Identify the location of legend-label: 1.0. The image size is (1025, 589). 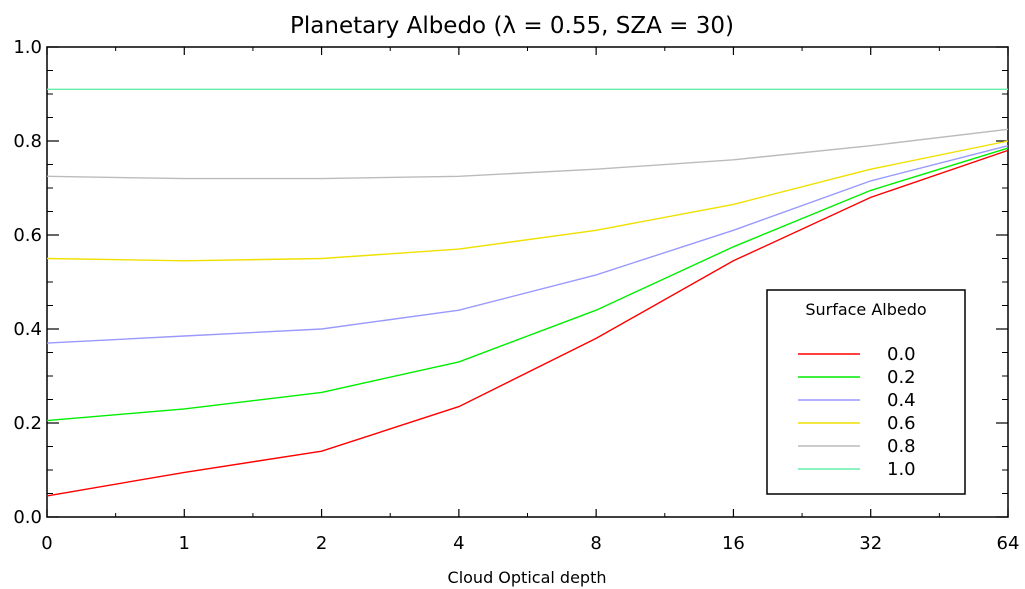
(901, 469).